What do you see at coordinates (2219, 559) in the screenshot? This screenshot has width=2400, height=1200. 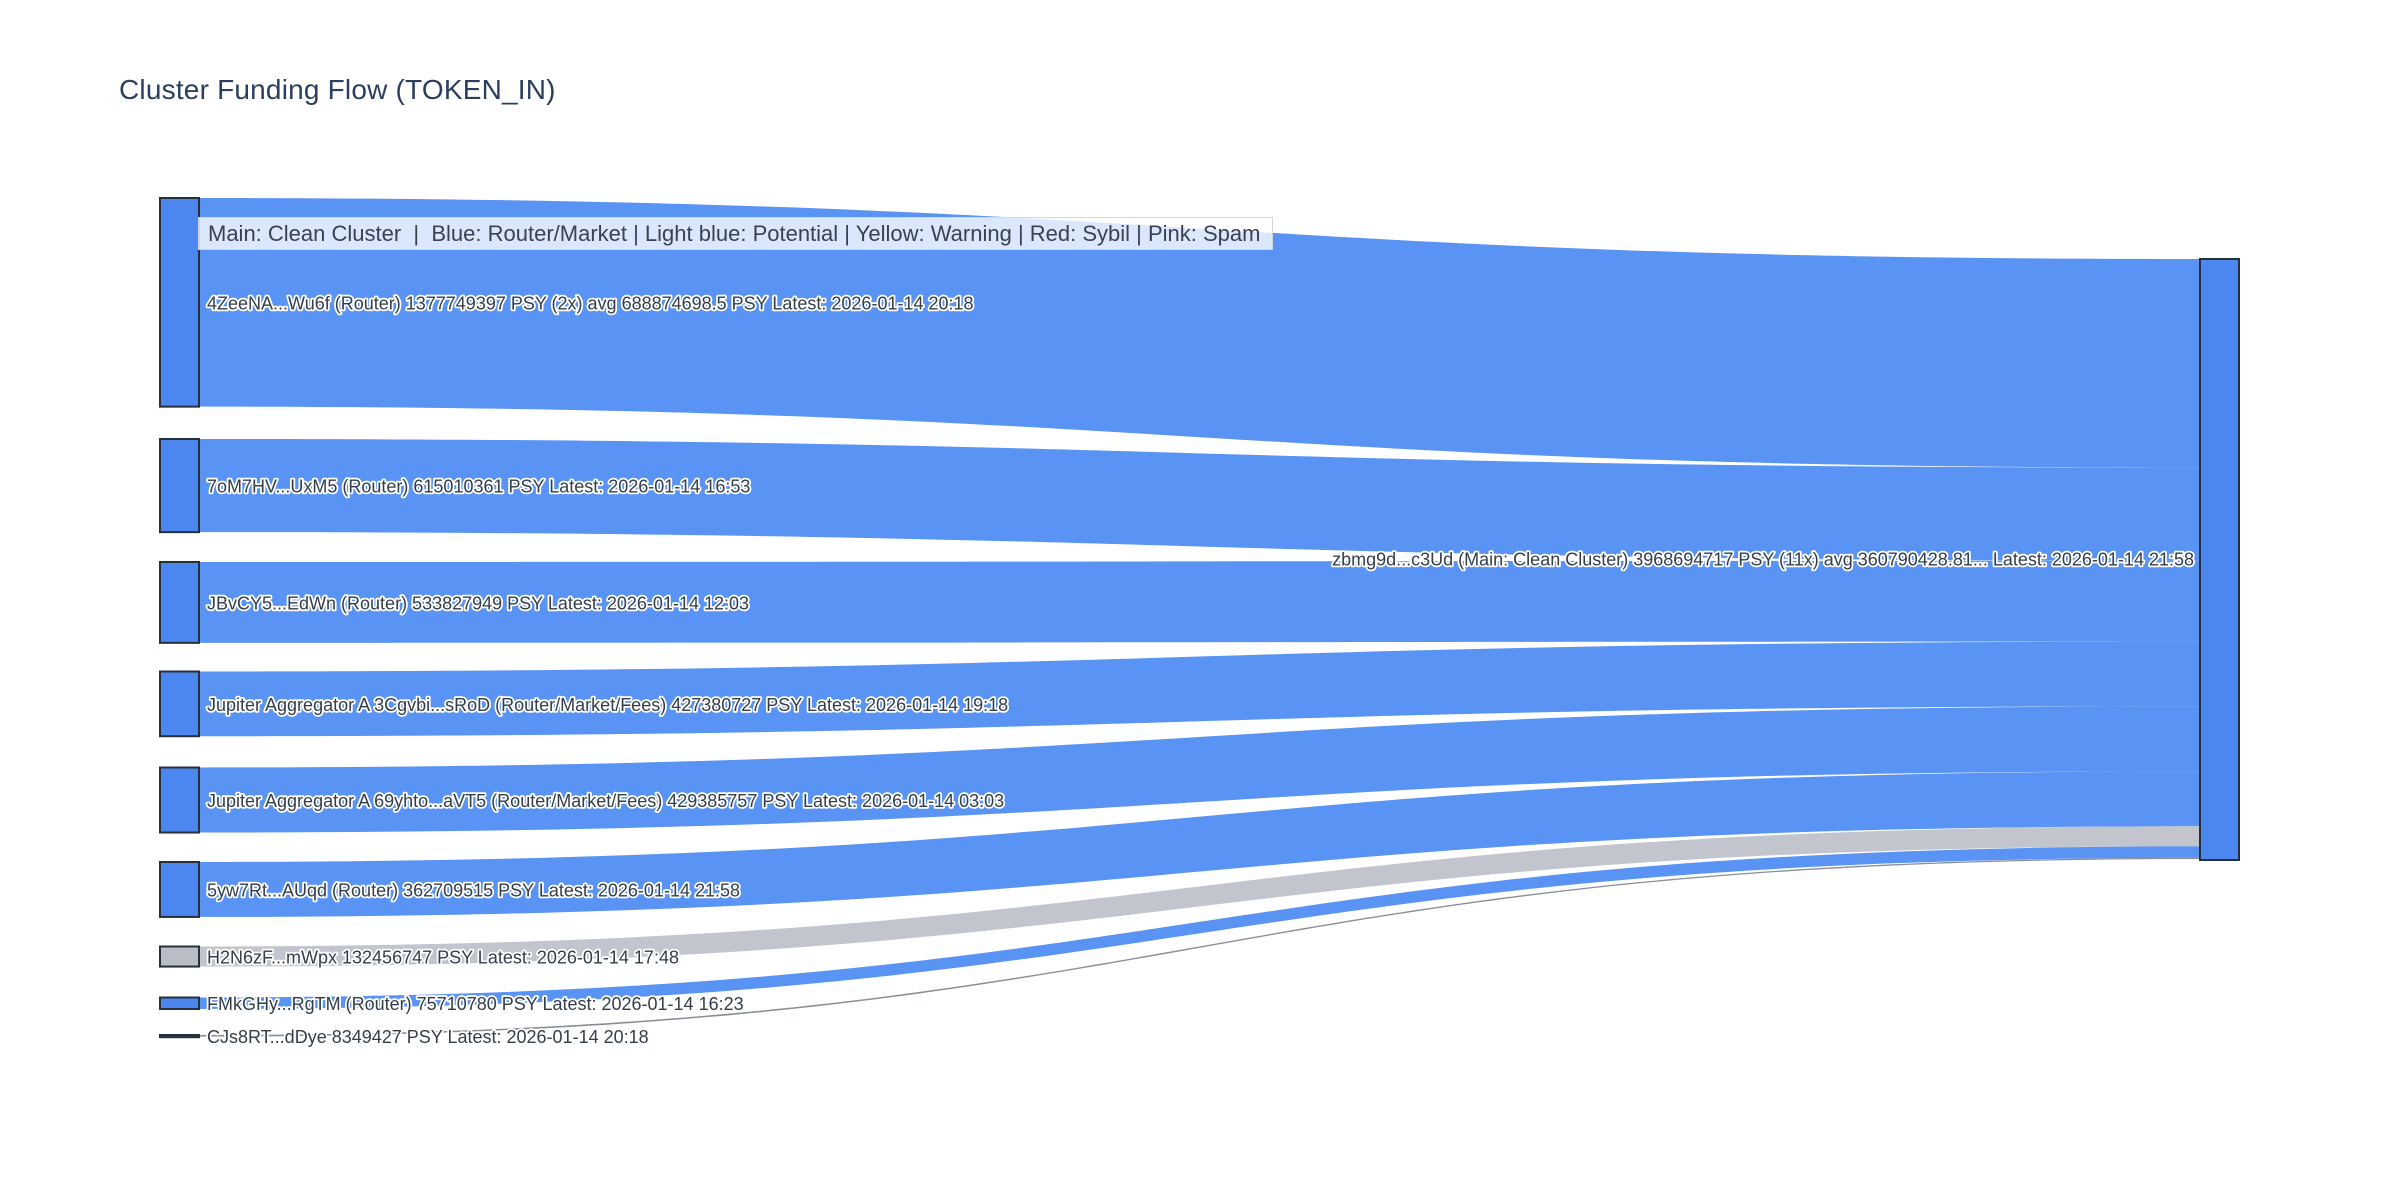 I see `sankey-target-node` at bounding box center [2219, 559].